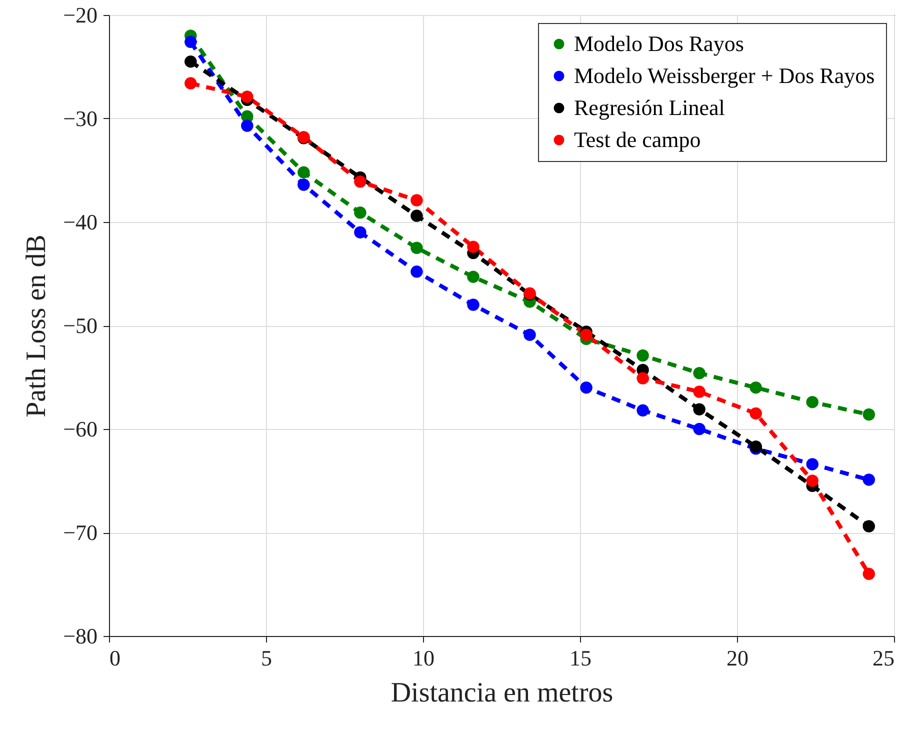  Describe the element at coordinates (80, 636) in the screenshot. I see `y-tick-label: −80` at that location.